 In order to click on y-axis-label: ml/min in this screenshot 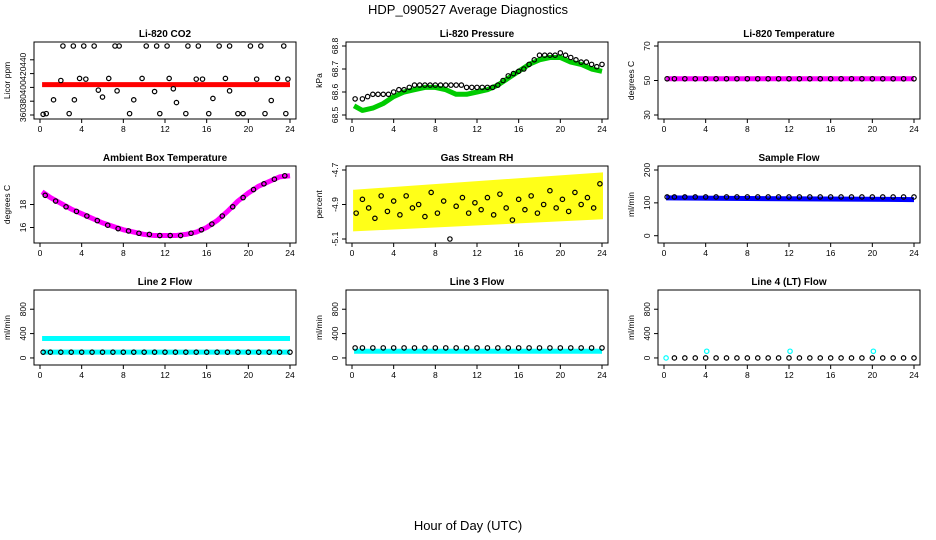, I will do `click(319, 327)`.